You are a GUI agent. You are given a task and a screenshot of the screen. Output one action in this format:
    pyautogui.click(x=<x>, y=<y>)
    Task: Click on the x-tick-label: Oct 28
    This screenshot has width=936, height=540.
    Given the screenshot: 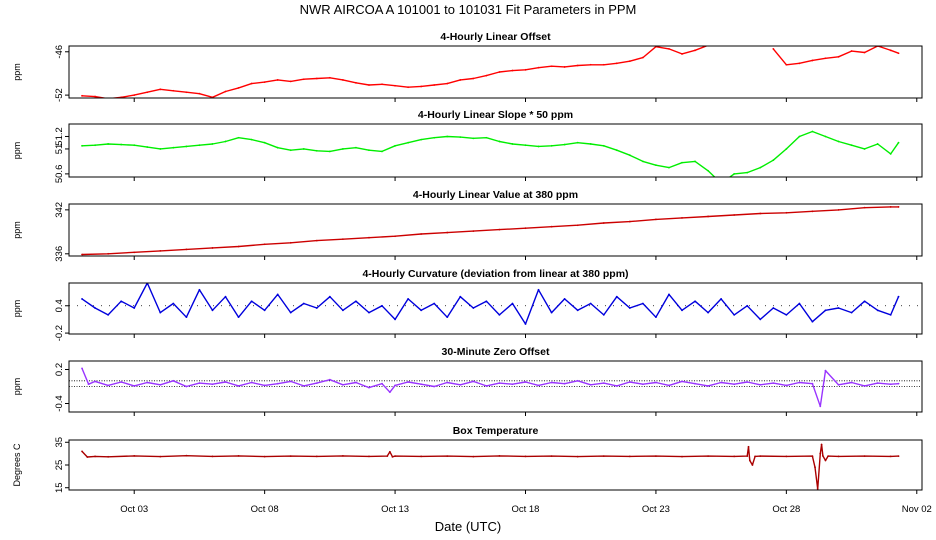 What is the action you would take?
    pyautogui.click(x=786, y=509)
    